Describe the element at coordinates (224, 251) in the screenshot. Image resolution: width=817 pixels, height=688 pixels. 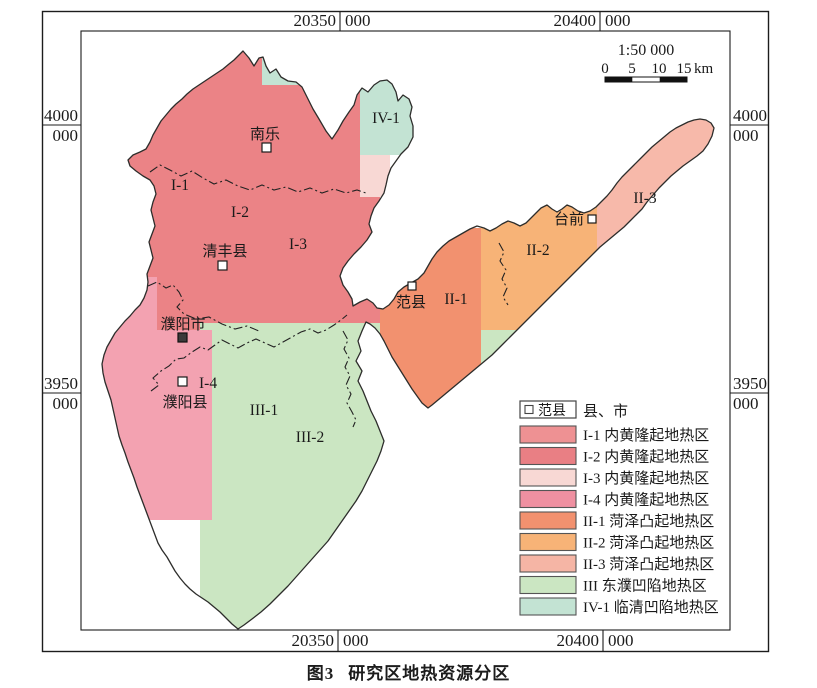
I see `place-label-qingfeng: 清丰县` at that location.